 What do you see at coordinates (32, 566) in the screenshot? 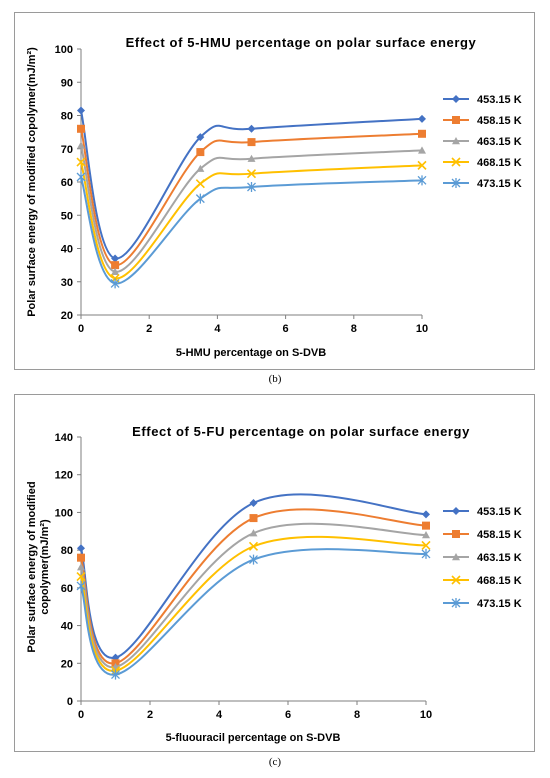
I see `y-axis-label-line: Polar surface energy of modified` at bounding box center [32, 566].